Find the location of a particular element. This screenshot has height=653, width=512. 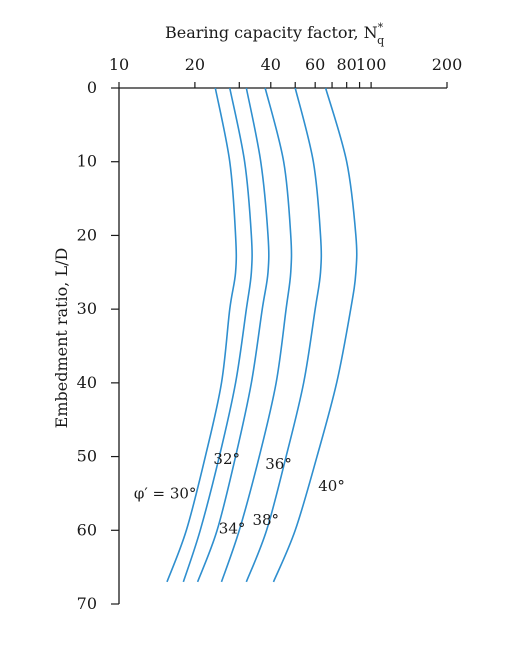

y-tick-label: 0 is located at coordinates (92, 87).